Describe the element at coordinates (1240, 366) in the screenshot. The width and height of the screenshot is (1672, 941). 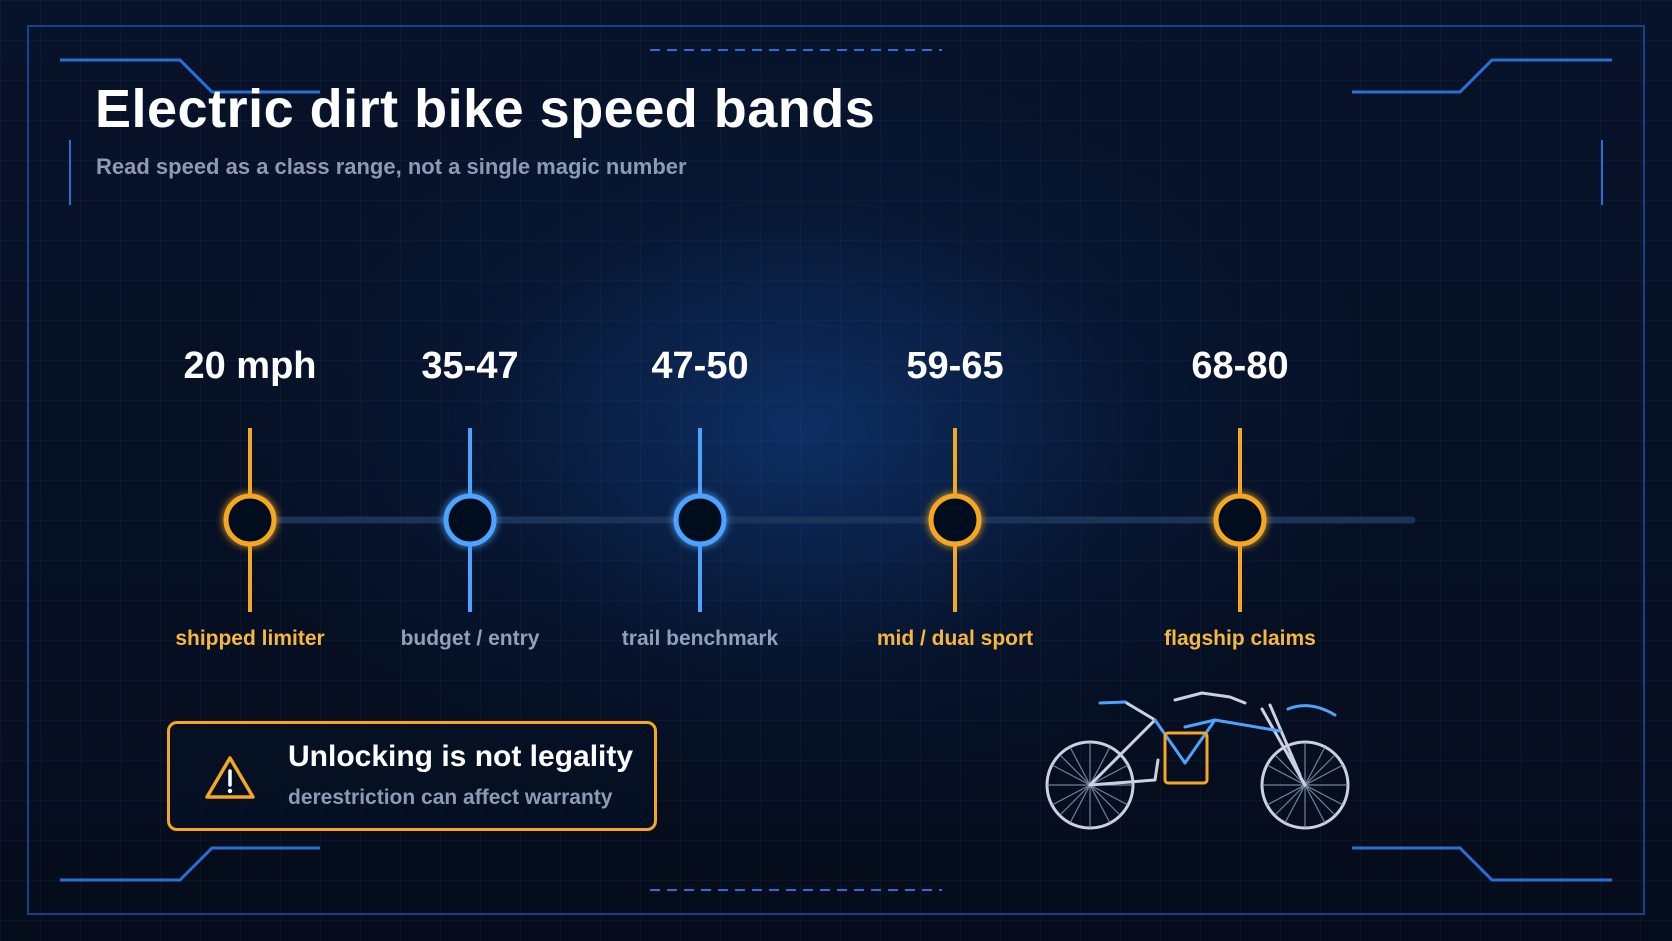
I see `band-speed-value: 68-80` at that location.